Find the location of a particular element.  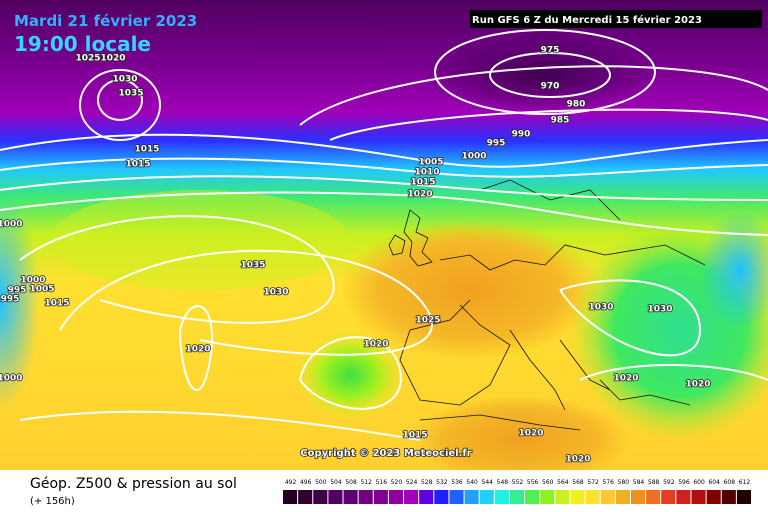

scale-label: 512 is located at coordinates (366, 482).